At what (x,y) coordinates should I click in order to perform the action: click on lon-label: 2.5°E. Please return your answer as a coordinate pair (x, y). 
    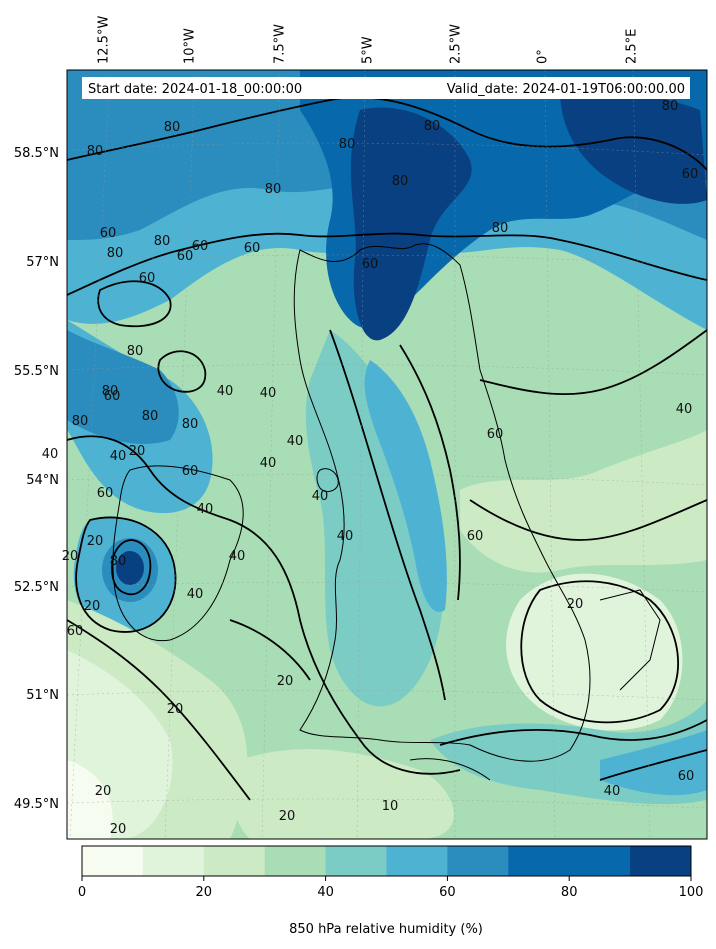
    Looking at the image, I should click on (632, 46).